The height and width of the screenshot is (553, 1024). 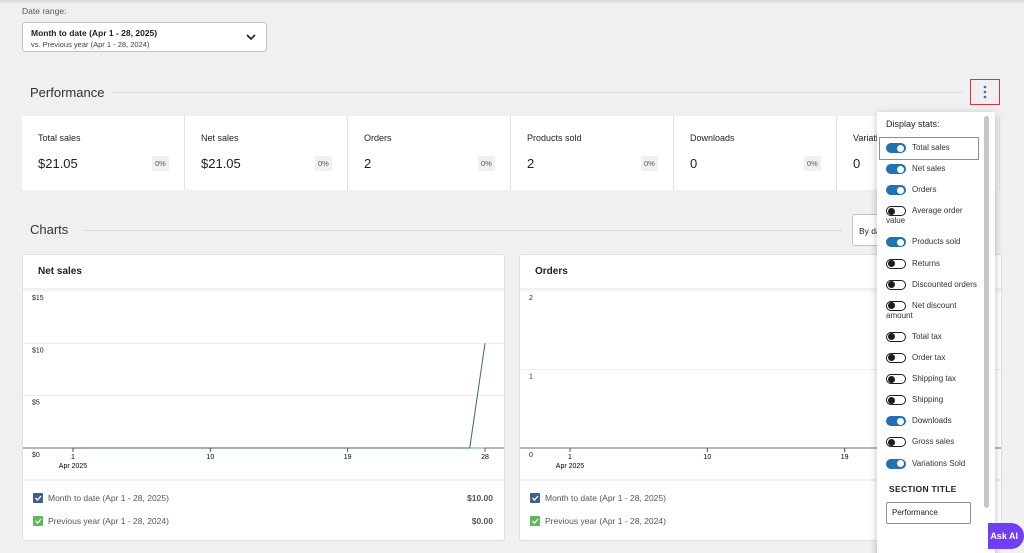 I want to click on stat-toggle: Discounted orders, so click(x=929, y=284).